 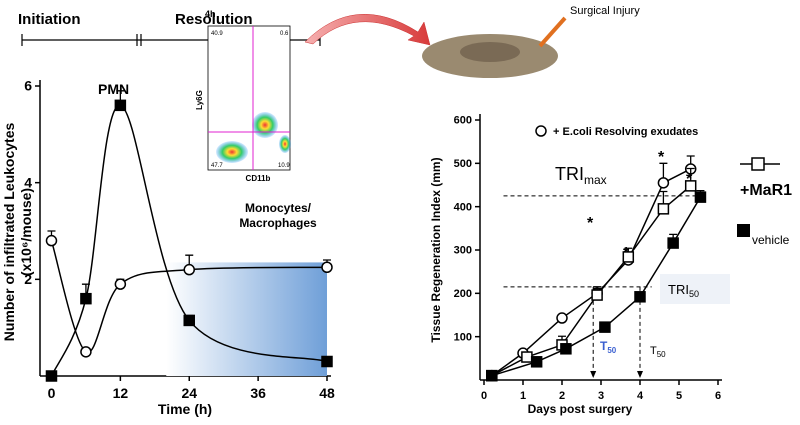 What do you see at coordinates (258, 178) in the screenshot?
I see `inset-x-label: CD11b` at bounding box center [258, 178].